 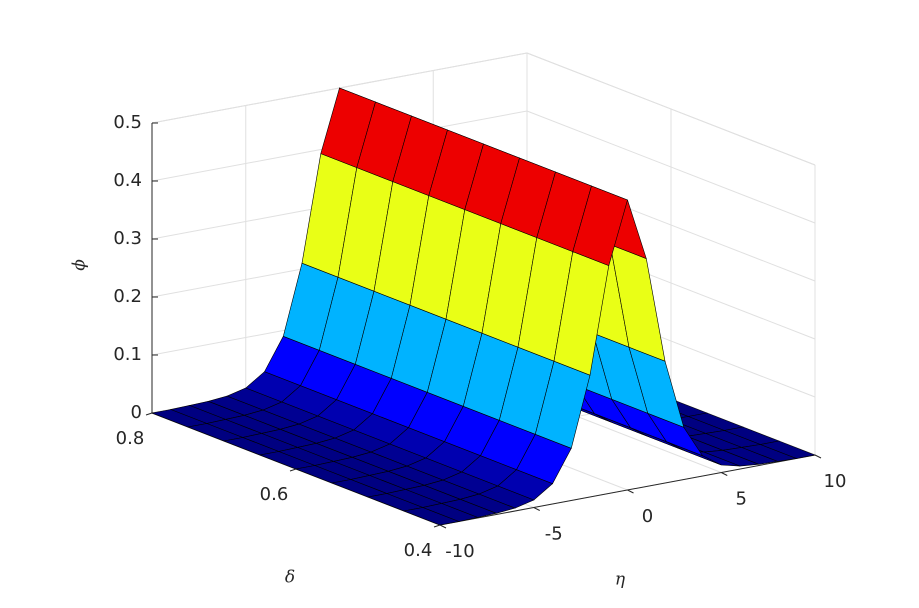 What do you see at coordinates (274, 494) in the screenshot?
I see `y-tick-label: 0.6` at bounding box center [274, 494].